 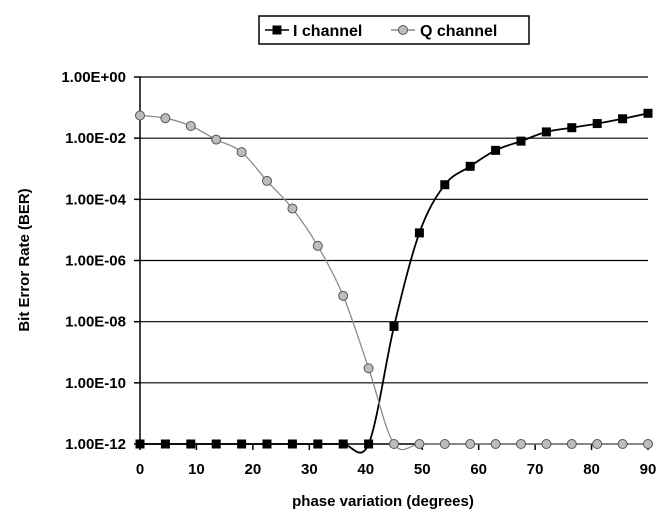 What do you see at coordinates (140, 469) in the screenshot?
I see `x-tick-label: 0` at bounding box center [140, 469].